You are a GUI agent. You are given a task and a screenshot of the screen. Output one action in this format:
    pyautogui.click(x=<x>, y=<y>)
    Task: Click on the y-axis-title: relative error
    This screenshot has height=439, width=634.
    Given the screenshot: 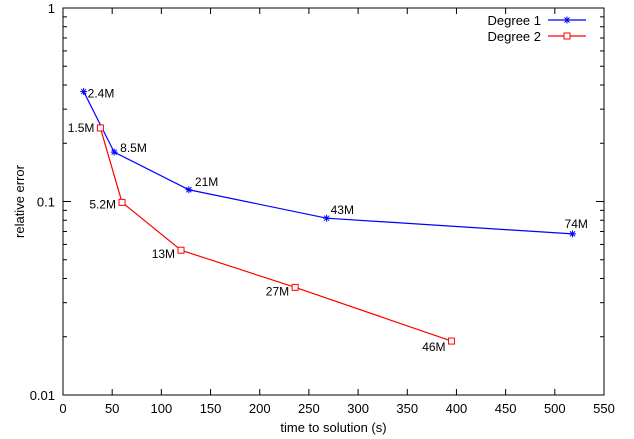 What is the action you would take?
    pyautogui.click(x=19, y=201)
    